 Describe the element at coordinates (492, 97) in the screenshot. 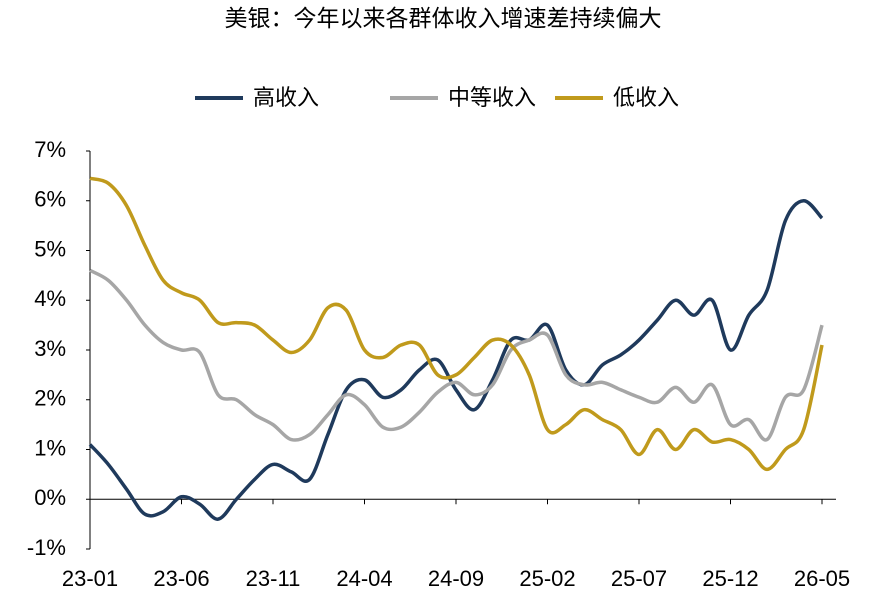

I see `legend-label: 中等收入` at that location.